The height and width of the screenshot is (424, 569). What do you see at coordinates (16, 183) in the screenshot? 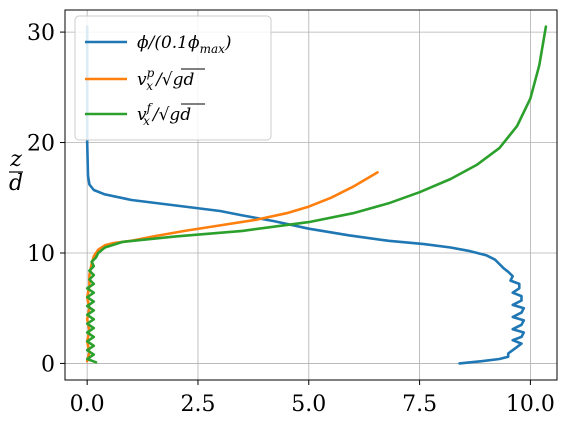
I see `y-axis-label-denominator: d` at bounding box center [16, 183].